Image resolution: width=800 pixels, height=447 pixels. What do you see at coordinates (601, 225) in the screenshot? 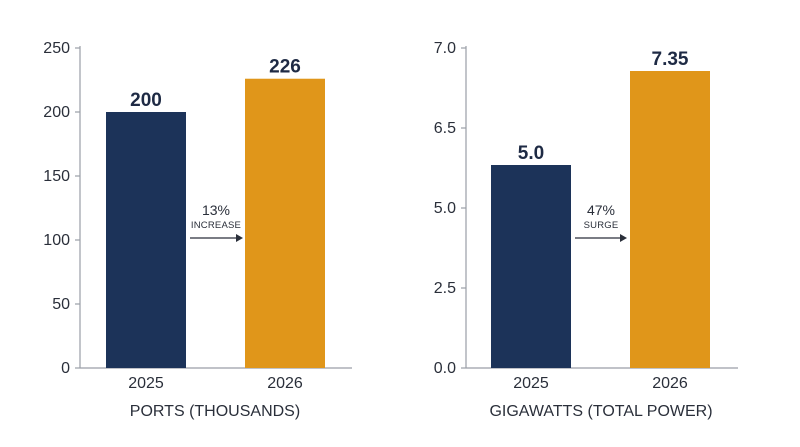
I see `chart2-change-label: SURGE` at bounding box center [601, 225].